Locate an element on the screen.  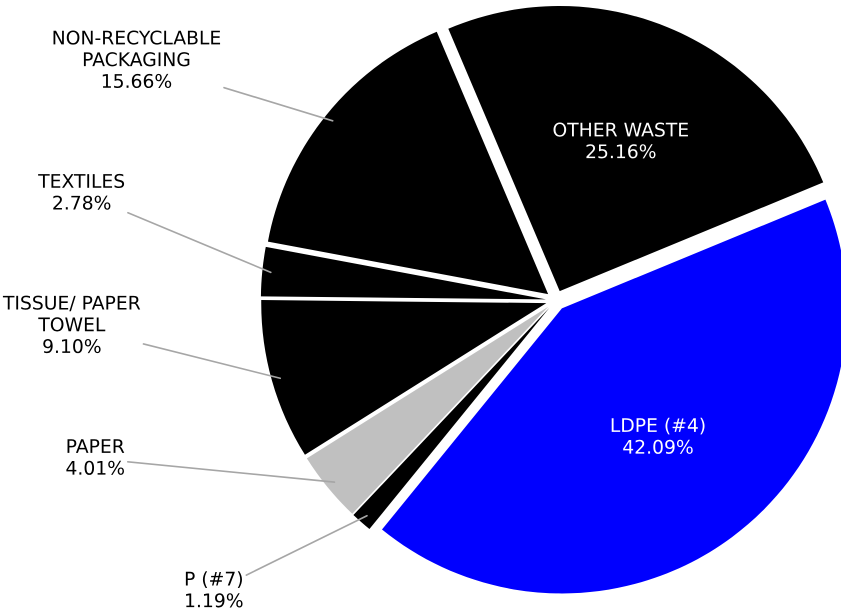
data-label: 9.10% is located at coordinates (72, 346).